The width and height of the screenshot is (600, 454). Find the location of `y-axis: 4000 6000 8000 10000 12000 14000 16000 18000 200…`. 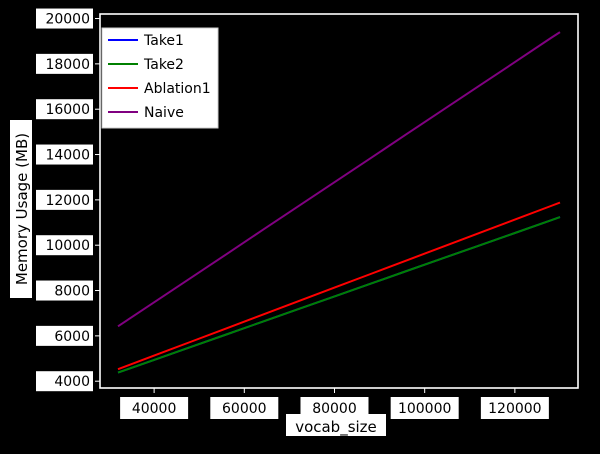

y-axis: 4000 6000 8000 10000 12000 14000 16000 18000 200… is located at coordinates (68, 200).